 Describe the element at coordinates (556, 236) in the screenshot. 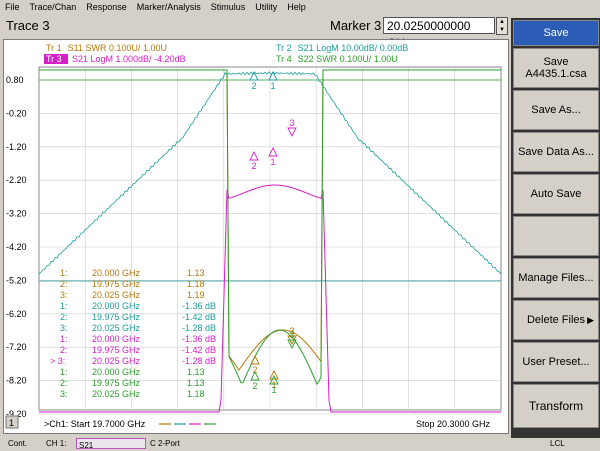

I see `blank-softkey` at that location.